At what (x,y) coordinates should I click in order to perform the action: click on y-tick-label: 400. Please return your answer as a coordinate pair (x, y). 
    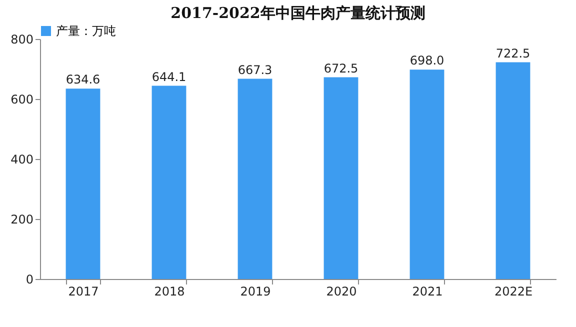
    Looking at the image, I should click on (22, 159).